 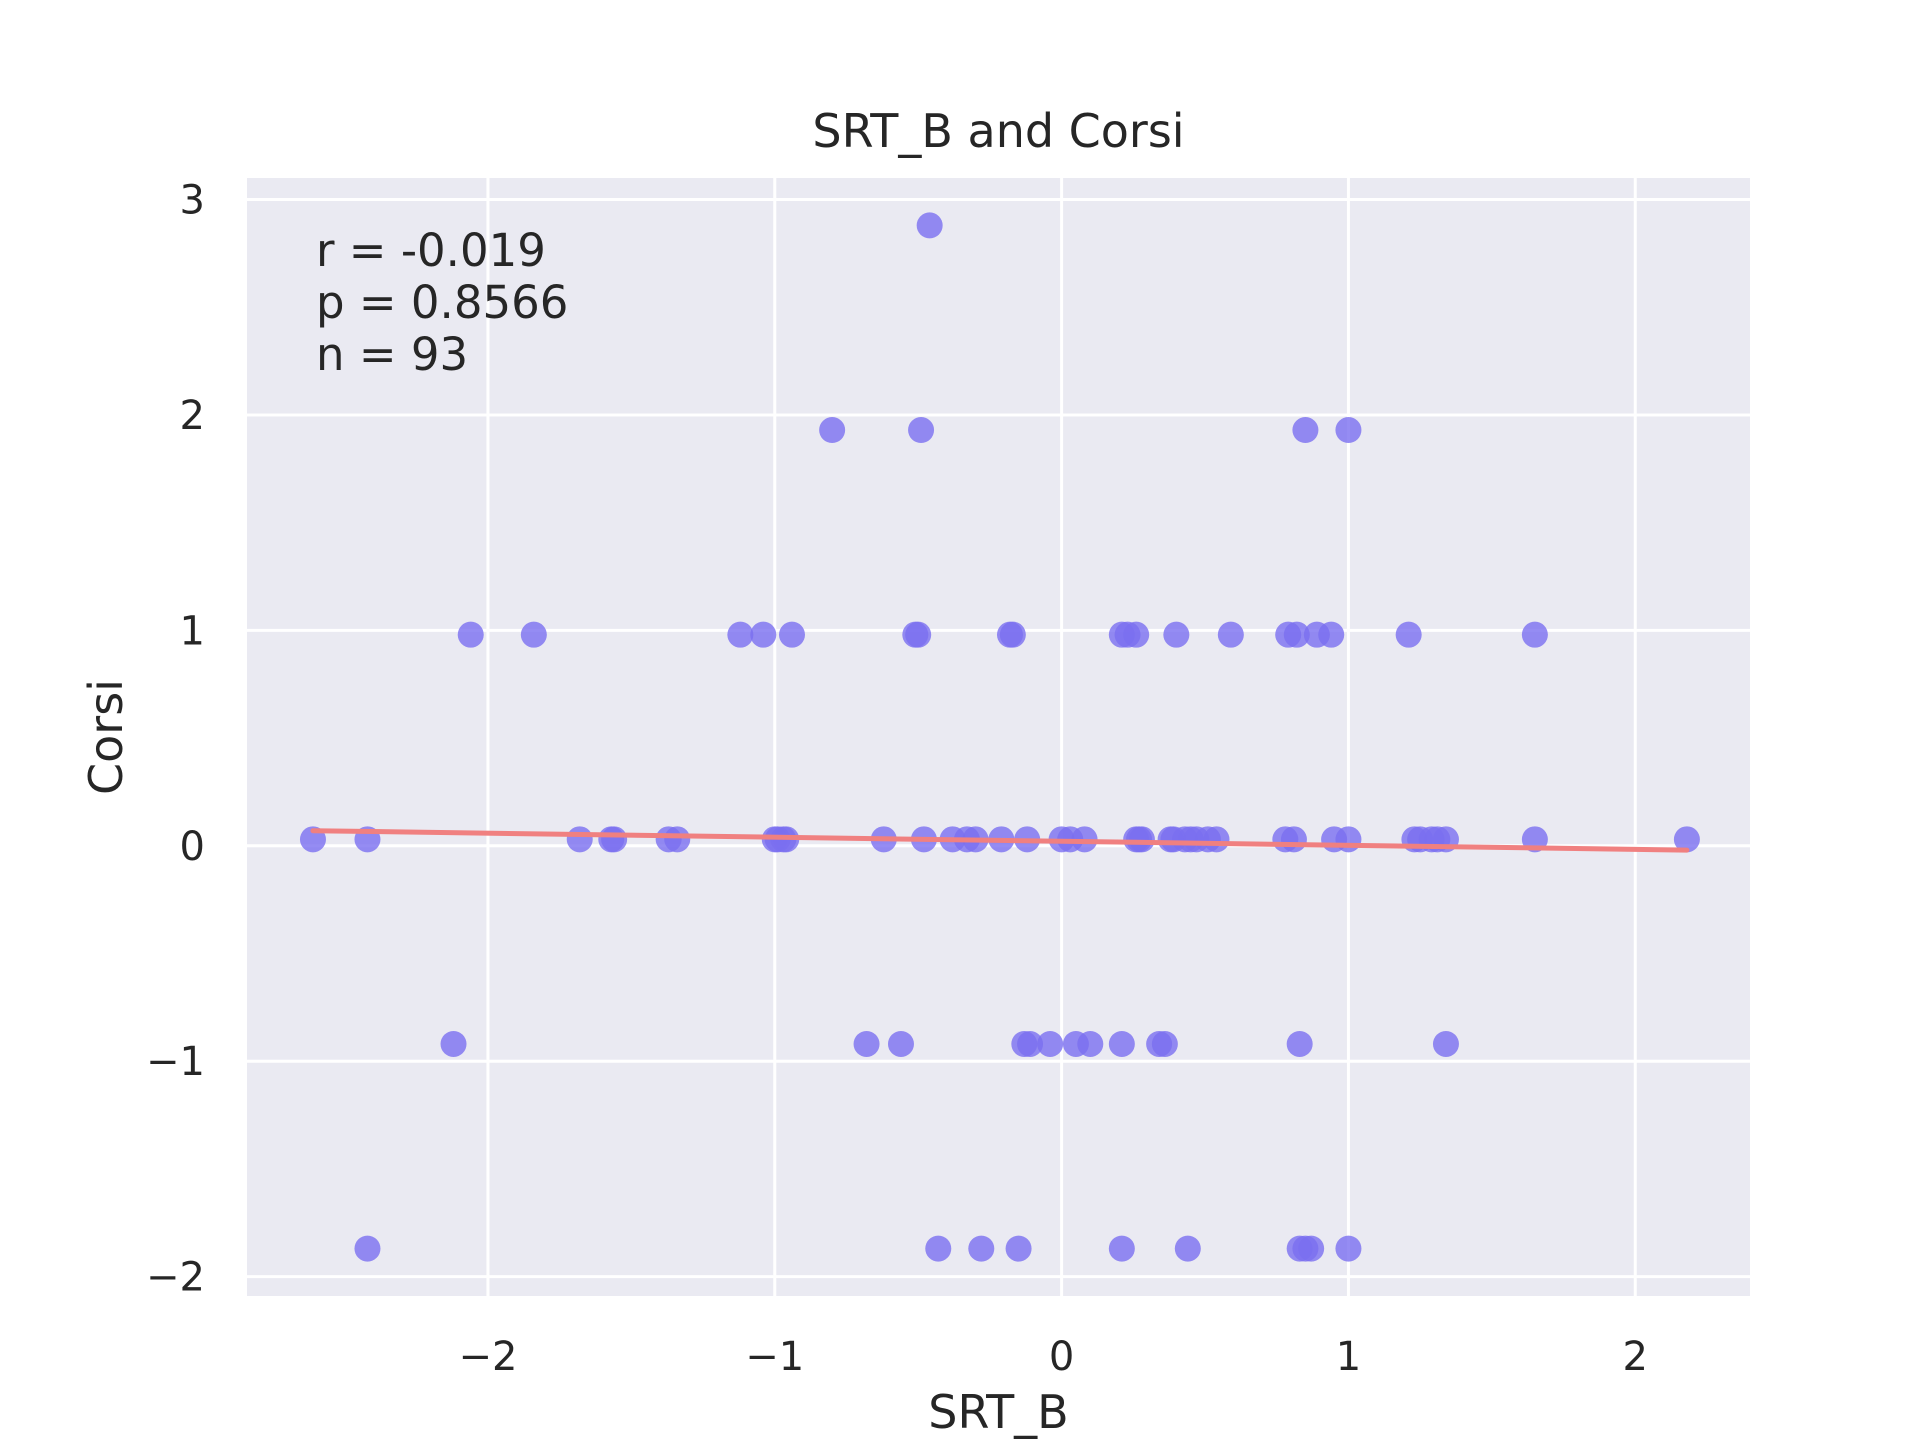 I want to click on stats-annotation: r = -0.019 p = 0.8566 n = 93, so click(x=442, y=302).